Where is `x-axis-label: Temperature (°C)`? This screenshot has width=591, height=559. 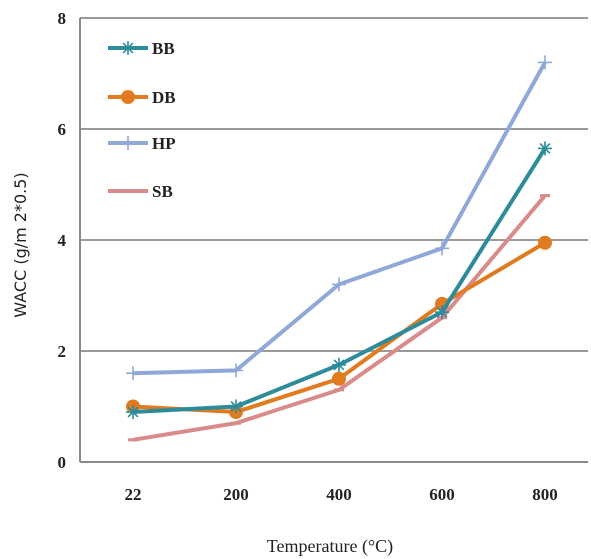
x-axis-label: Temperature (°C) is located at coordinates (330, 546).